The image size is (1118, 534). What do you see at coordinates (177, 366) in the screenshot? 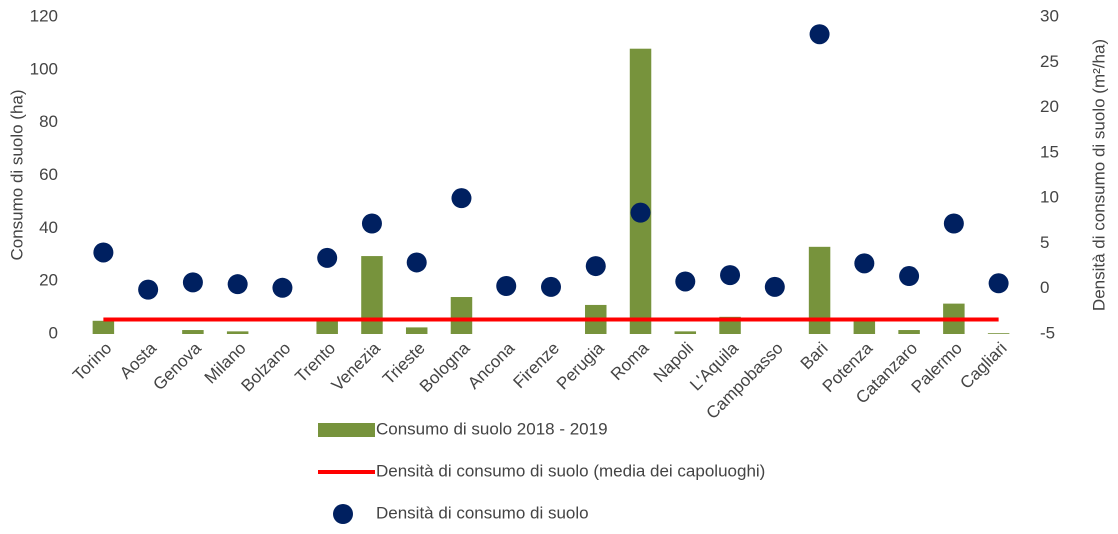
I see `x-tick-label: Genova` at bounding box center [177, 366].